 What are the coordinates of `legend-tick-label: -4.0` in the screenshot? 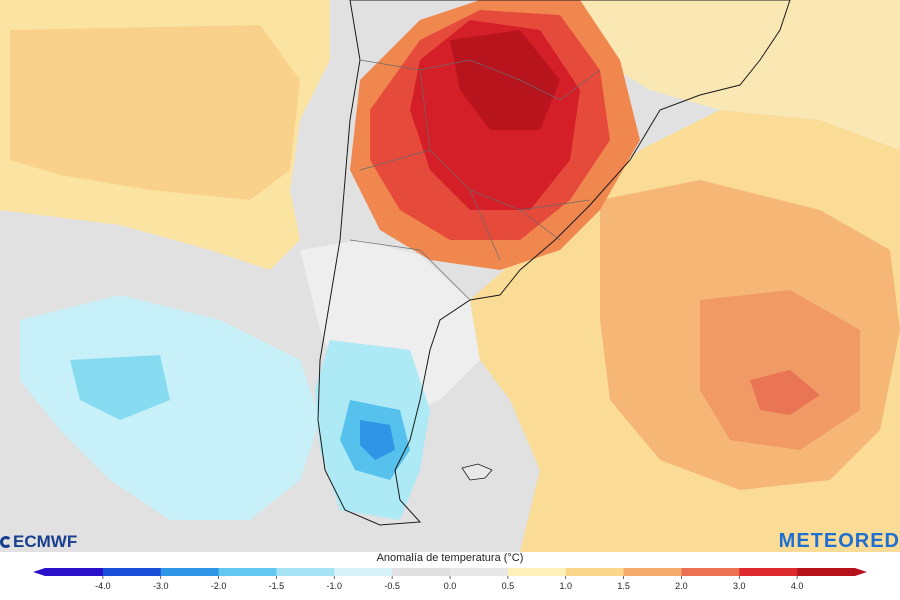 It's located at (103, 586).